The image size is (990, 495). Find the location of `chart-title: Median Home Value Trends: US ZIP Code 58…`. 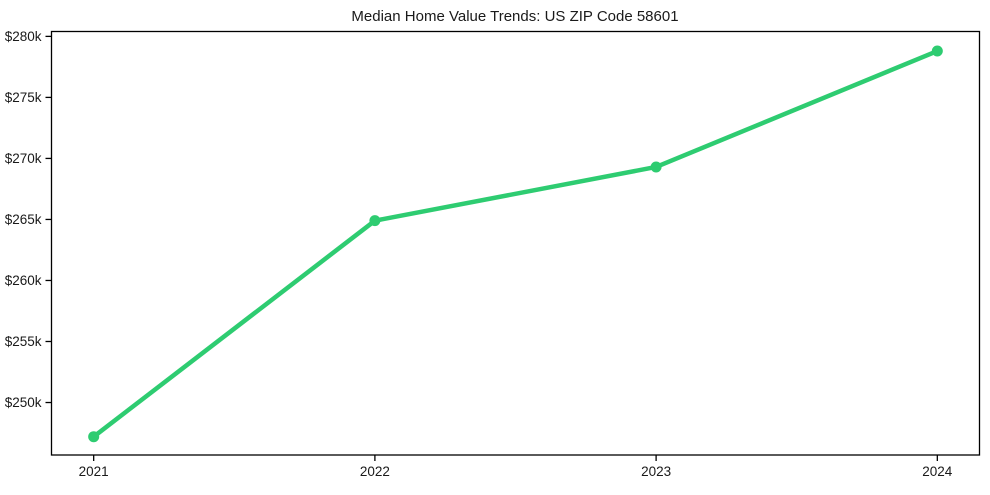

chart-title: Median Home Value Trends: US ZIP Code 58… is located at coordinates (514, 16).